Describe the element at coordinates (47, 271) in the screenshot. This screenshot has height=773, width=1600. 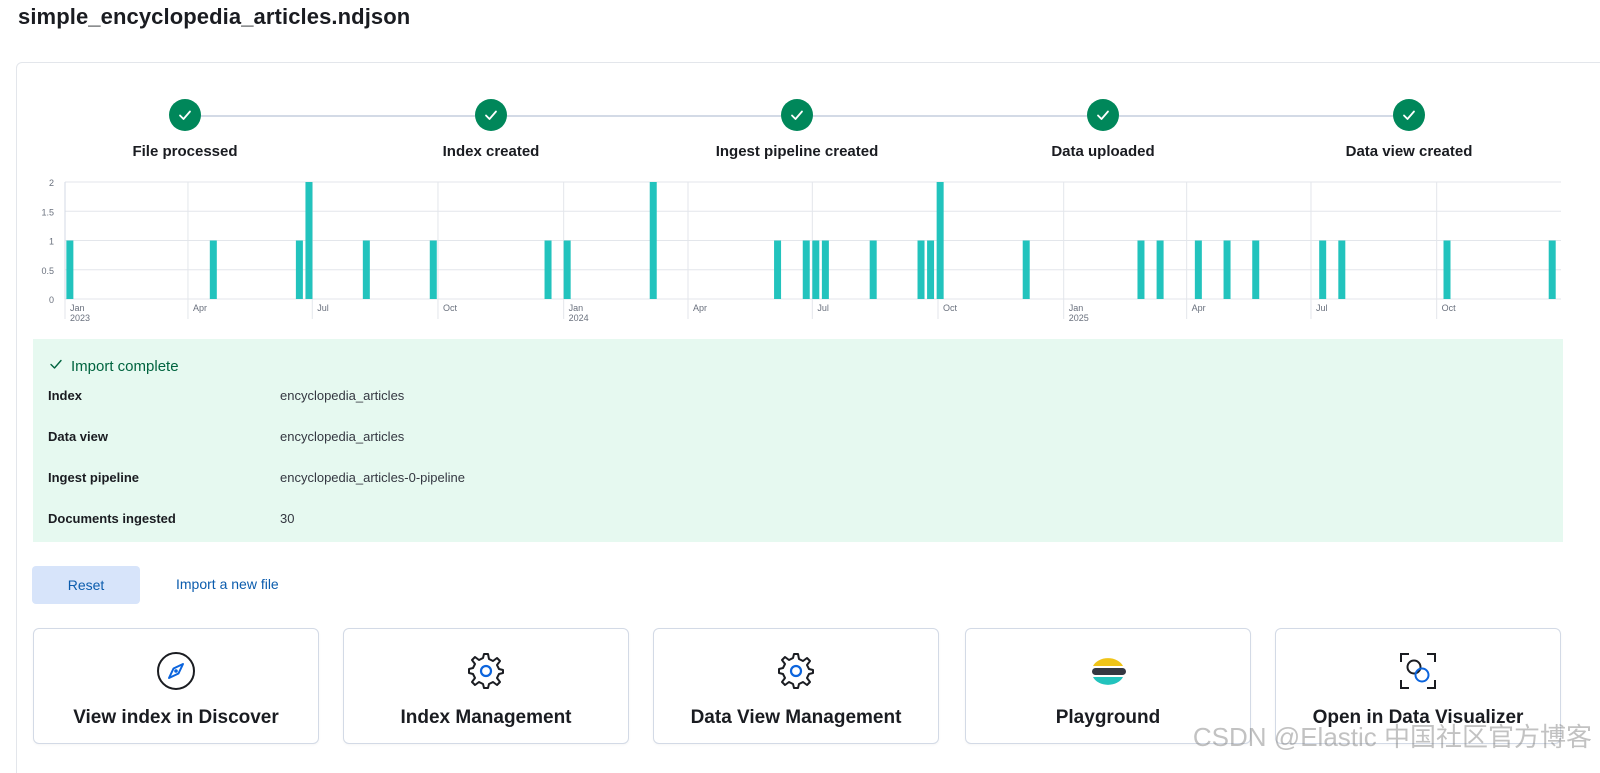
I see `y-tick-label: 0.5` at that location.